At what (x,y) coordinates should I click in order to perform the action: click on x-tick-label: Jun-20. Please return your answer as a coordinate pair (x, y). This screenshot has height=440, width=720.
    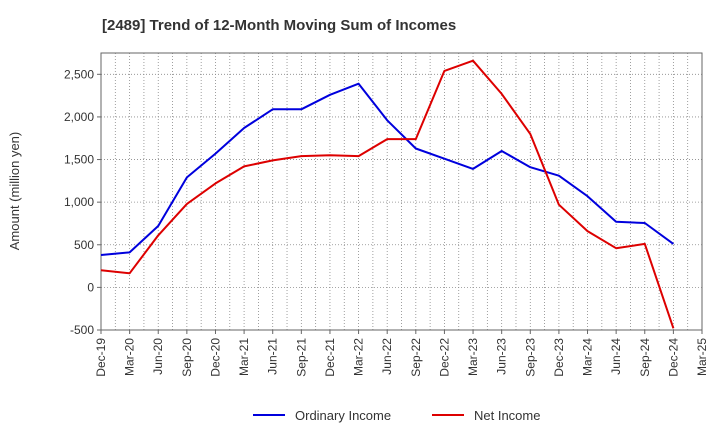
    Looking at the image, I should click on (158, 356).